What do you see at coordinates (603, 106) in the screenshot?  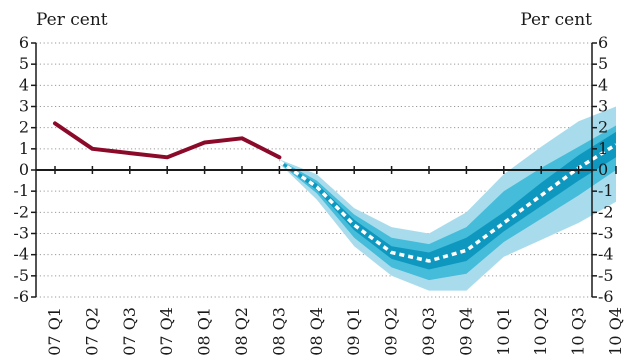 I see `y-tick-label-right: 3` at bounding box center [603, 106].